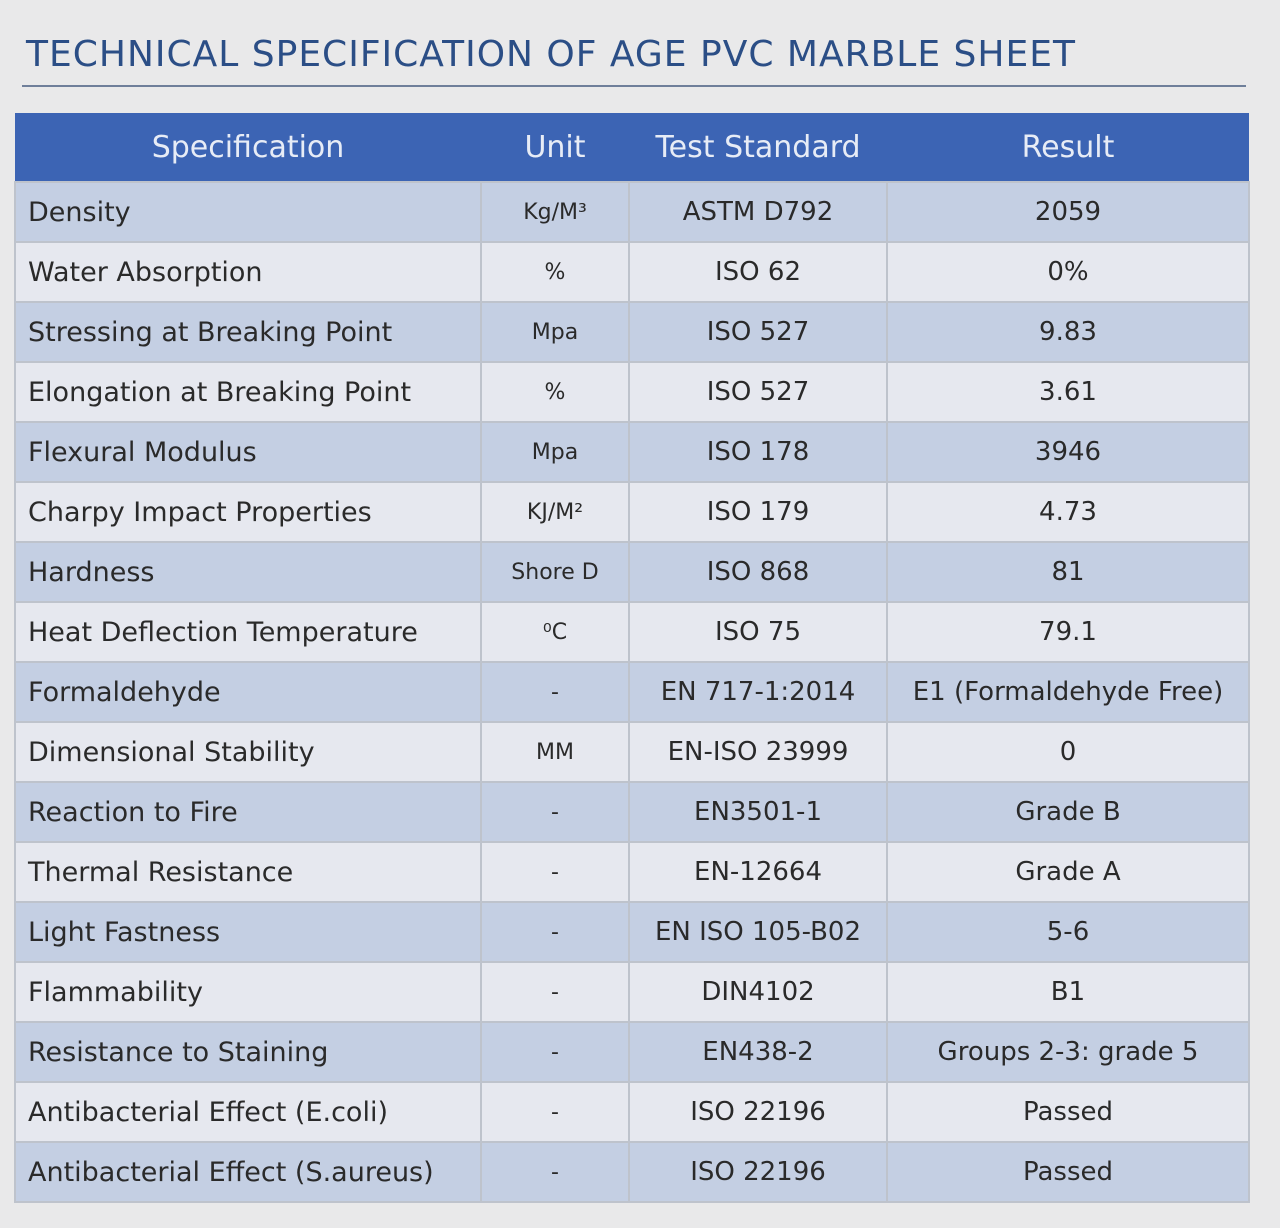  What do you see at coordinates (1068, 872) in the screenshot?
I see `cell-result: Grade A` at bounding box center [1068, 872].